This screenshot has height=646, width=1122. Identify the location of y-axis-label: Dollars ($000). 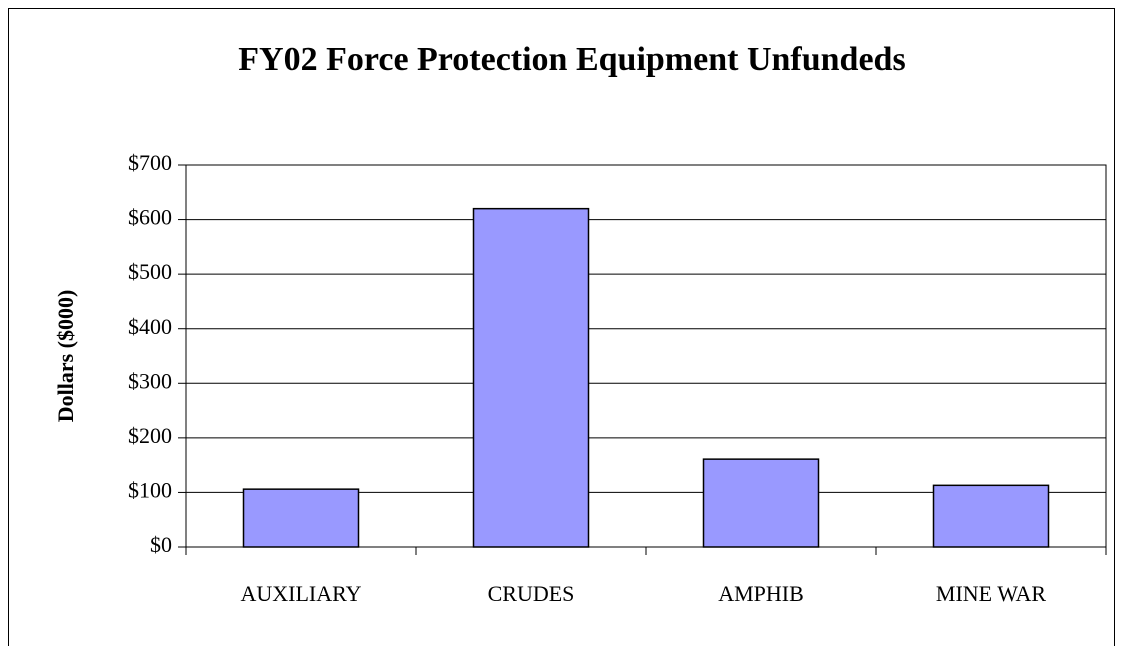
(65, 356).